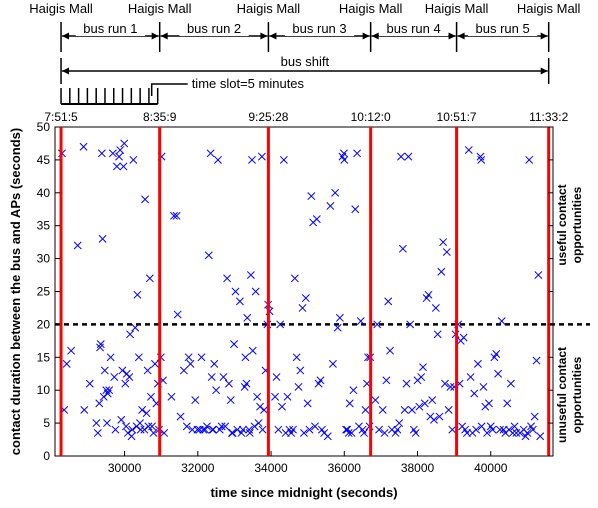  I want to click on run-label: bus run 2, so click(214, 28).